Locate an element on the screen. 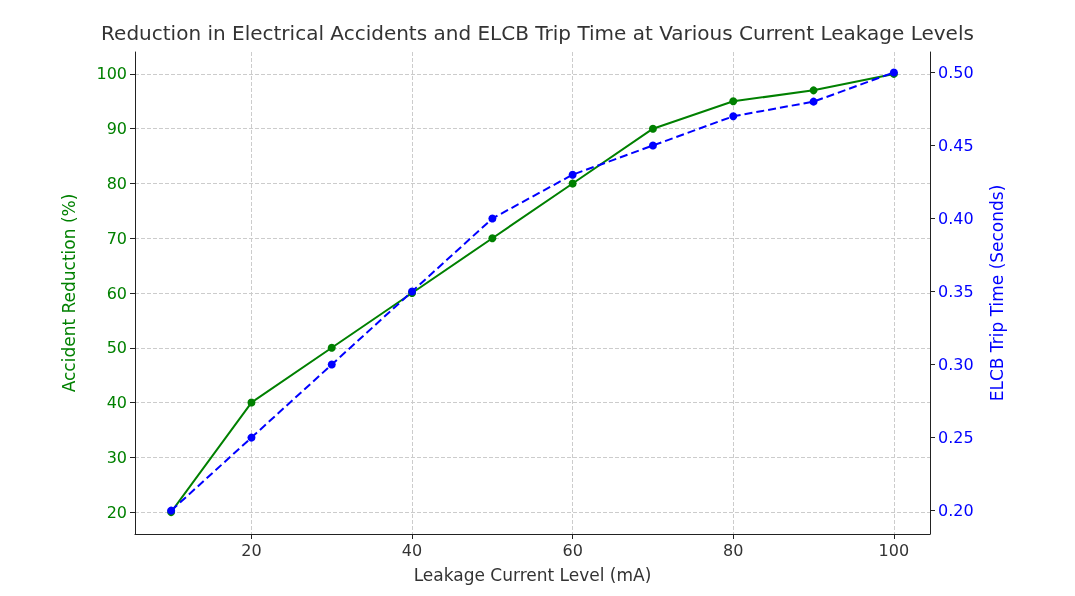  x-tick-label: 100 is located at coordinates (894, 550).